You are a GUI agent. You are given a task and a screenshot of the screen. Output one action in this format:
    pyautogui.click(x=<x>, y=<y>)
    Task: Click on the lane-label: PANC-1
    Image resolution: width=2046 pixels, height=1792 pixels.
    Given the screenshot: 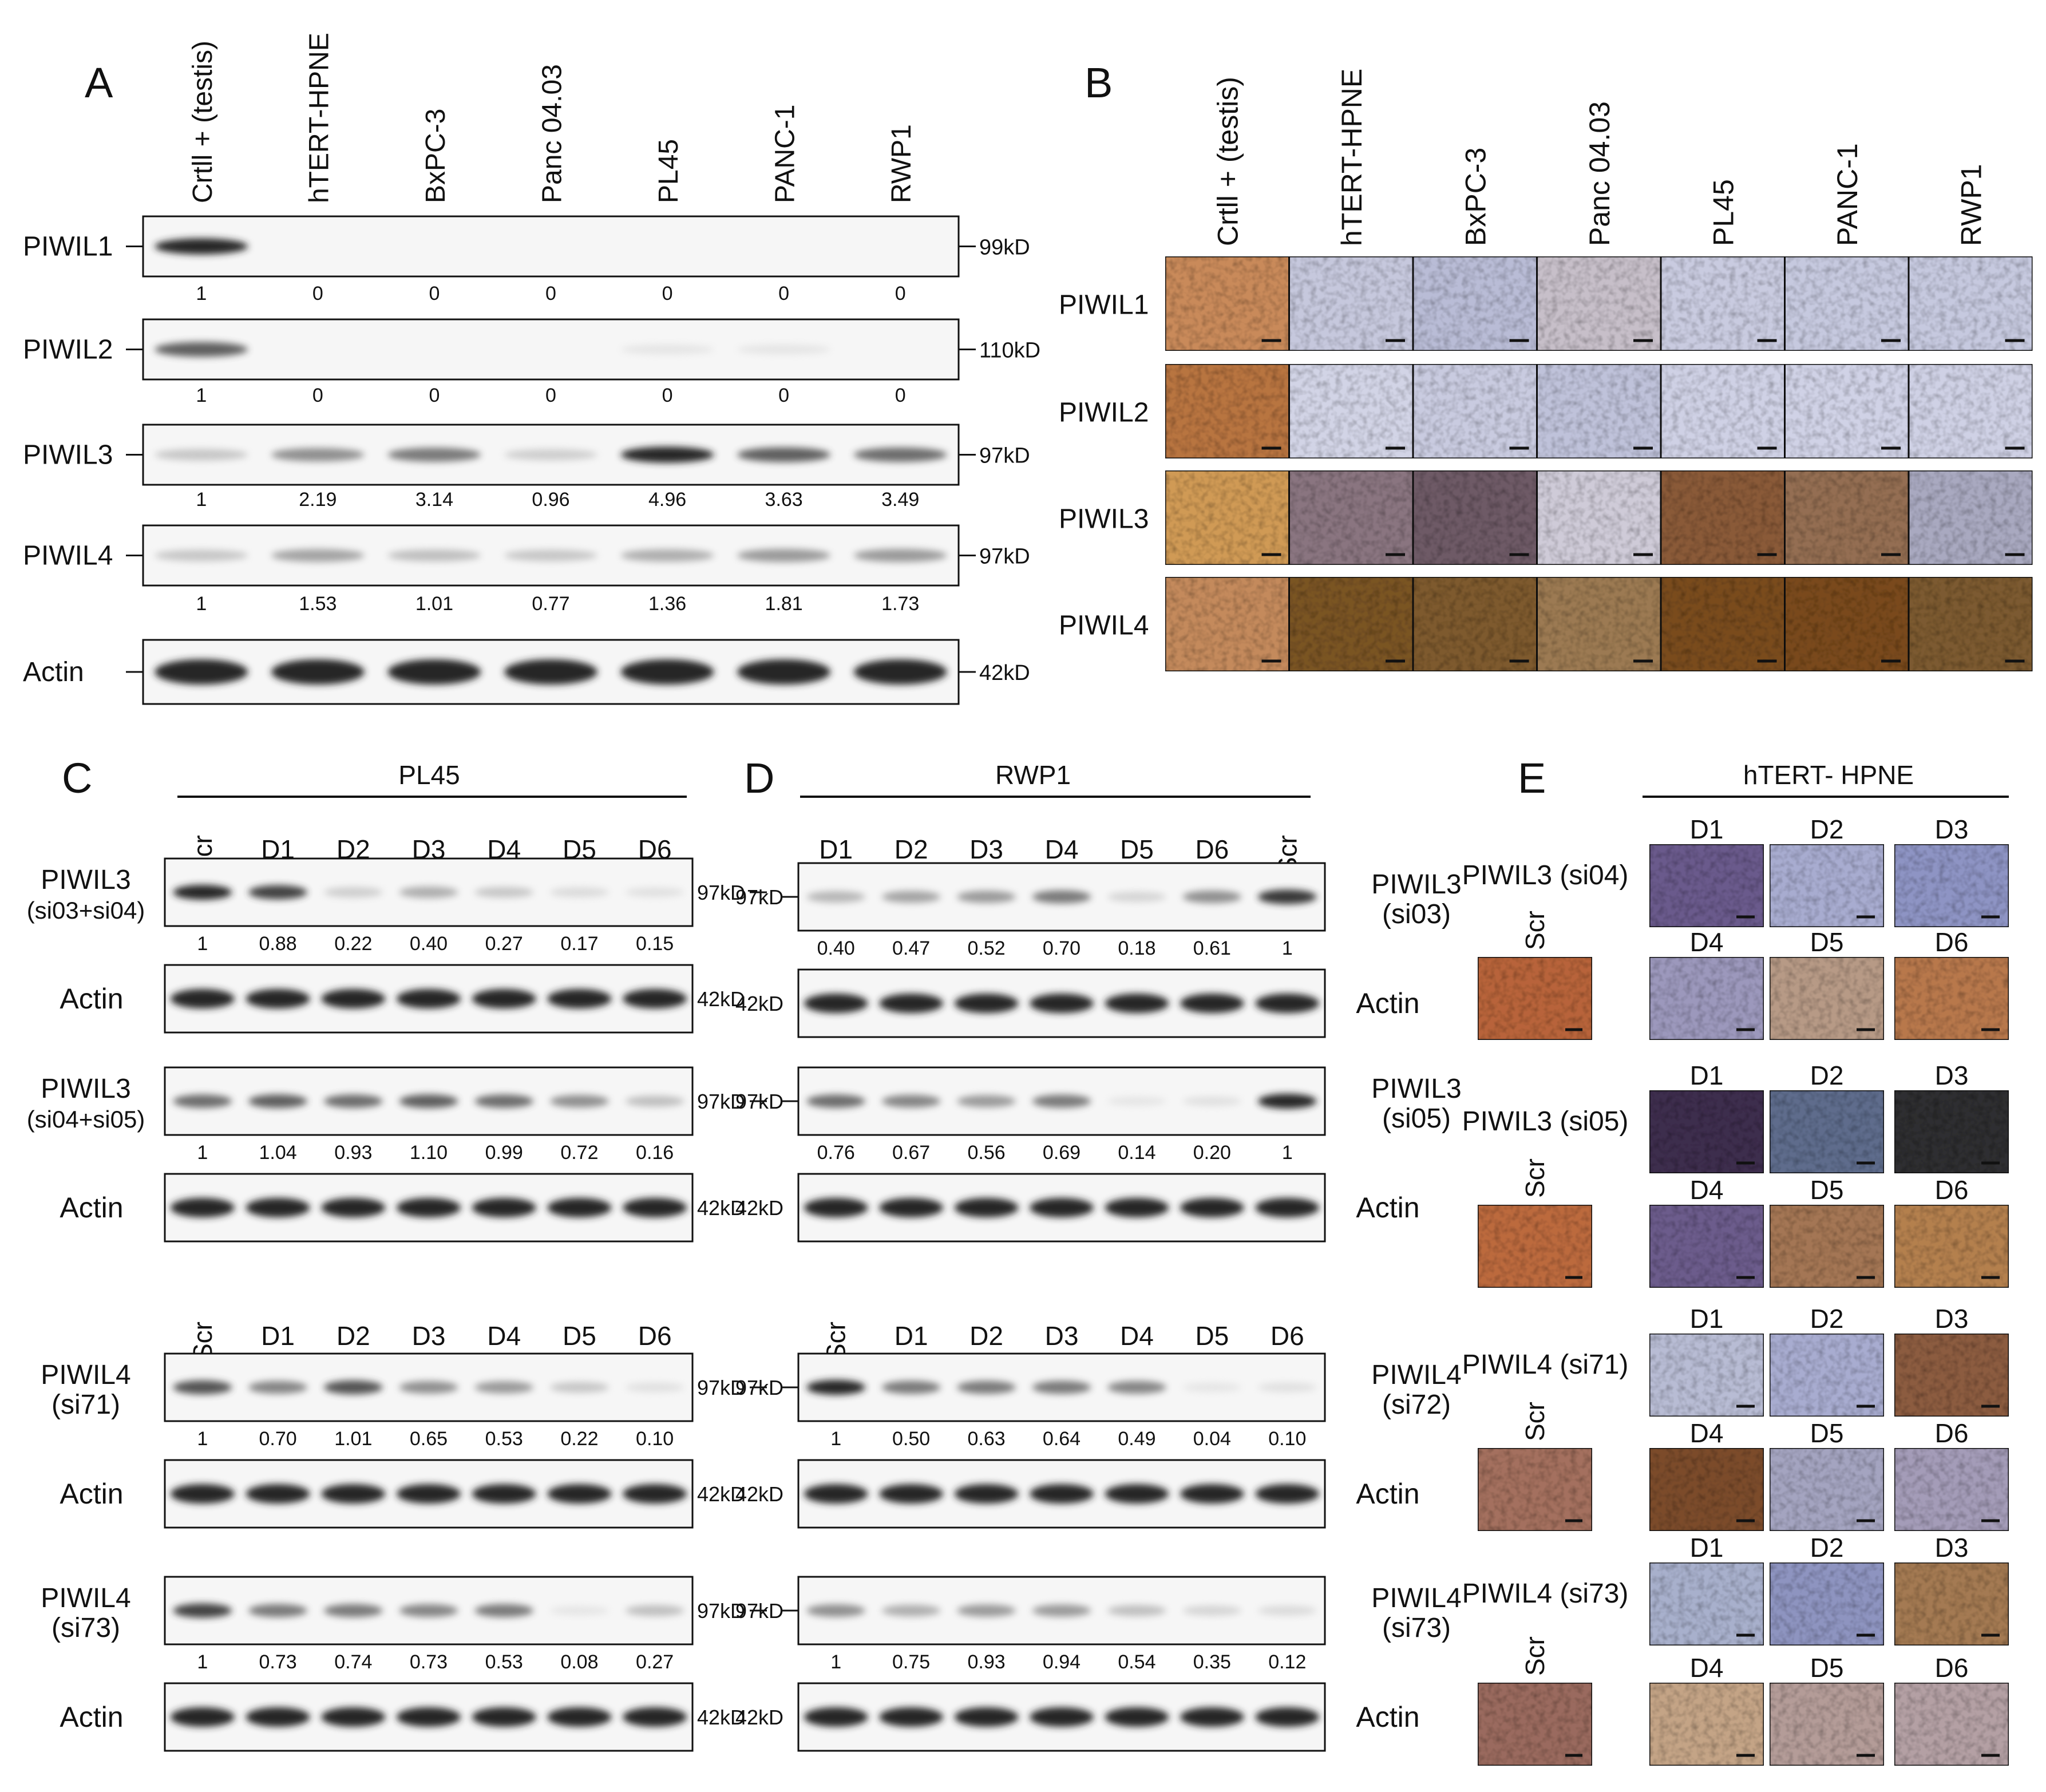 What is the action you would take?
    pyautogui.click(x=785, y=154)
    